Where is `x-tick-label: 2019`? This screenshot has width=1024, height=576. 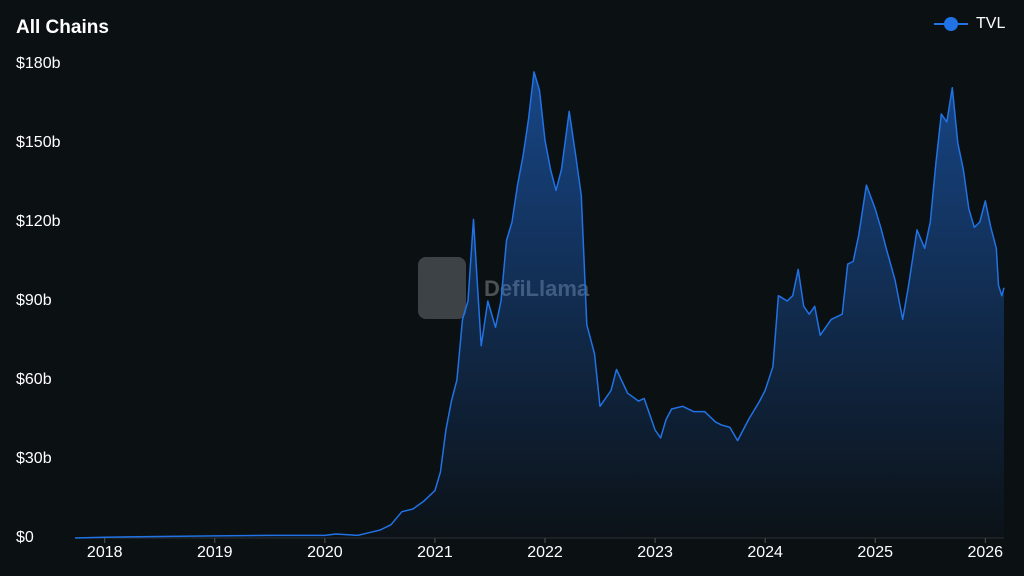
x-tick-label: 2019 is located at coordinates (215, 552).